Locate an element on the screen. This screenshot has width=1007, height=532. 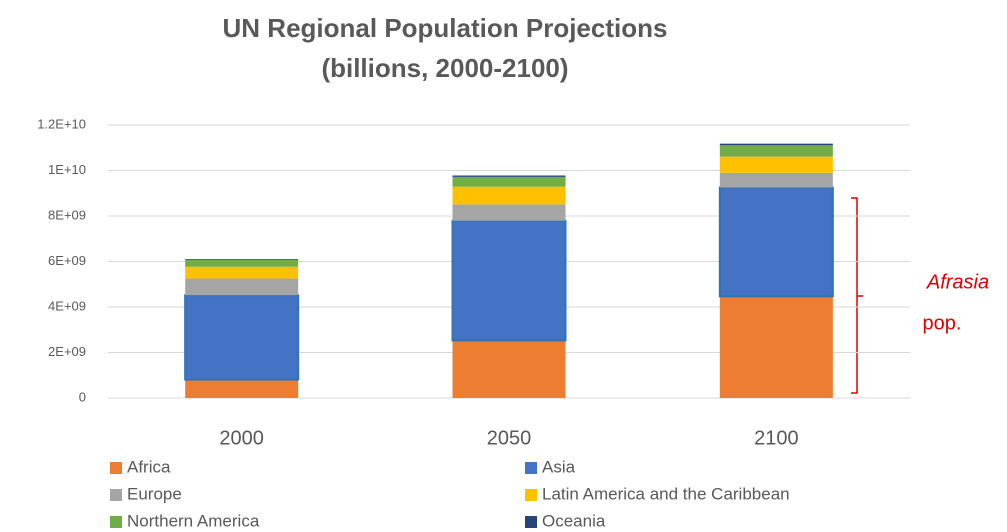
y-tick-label: 2E+09 is located at coordinates (67, 351).